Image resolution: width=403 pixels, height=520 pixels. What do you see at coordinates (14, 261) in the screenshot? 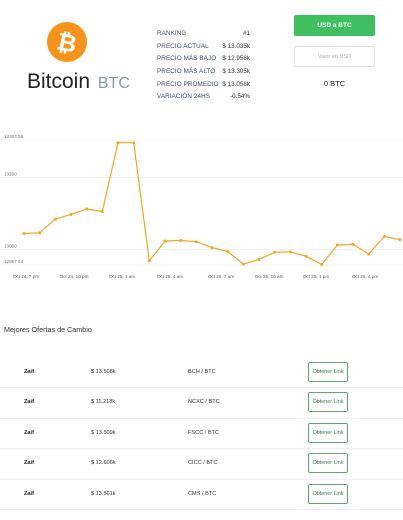
I see `chart-y-tick-label: 12957.64` at bounding box center [14, 261].